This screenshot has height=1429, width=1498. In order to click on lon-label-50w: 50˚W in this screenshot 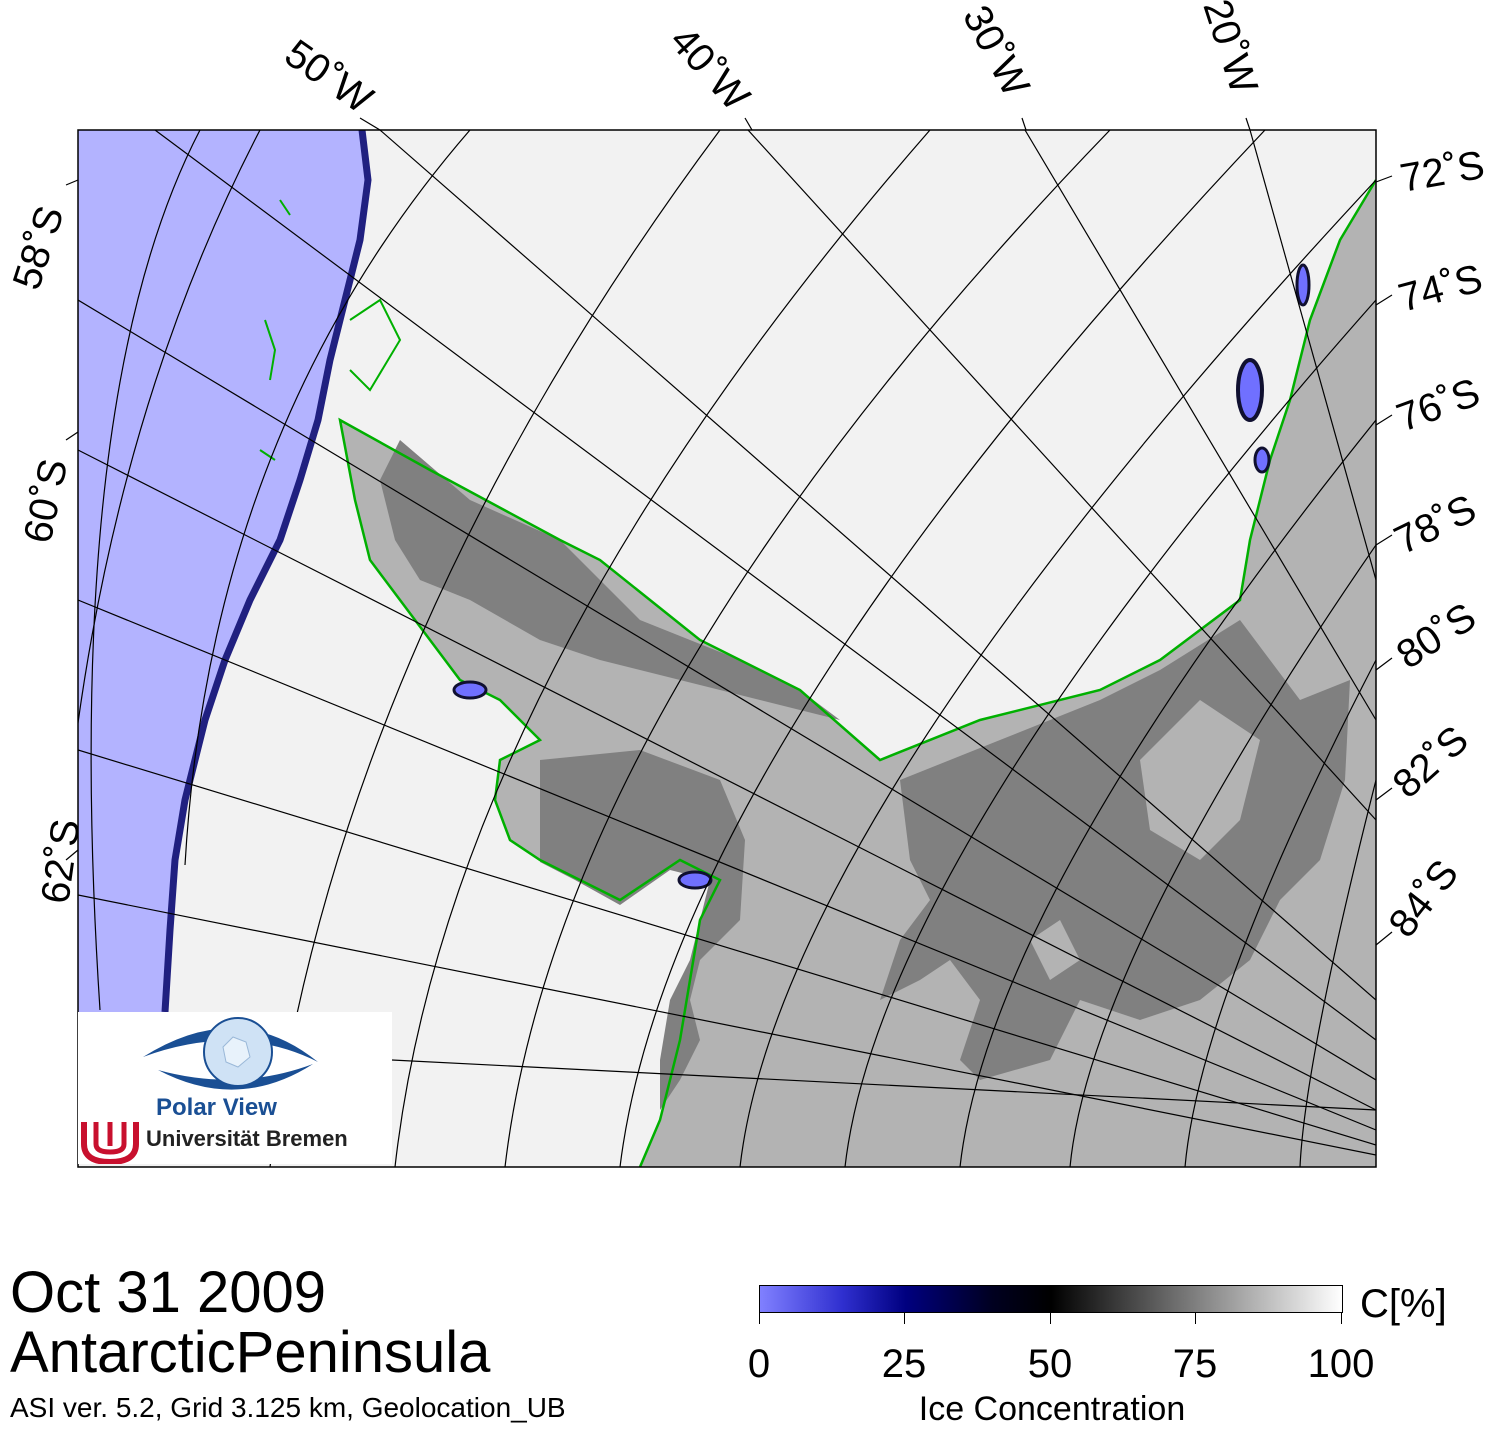, I will do `click(329, 76)`.